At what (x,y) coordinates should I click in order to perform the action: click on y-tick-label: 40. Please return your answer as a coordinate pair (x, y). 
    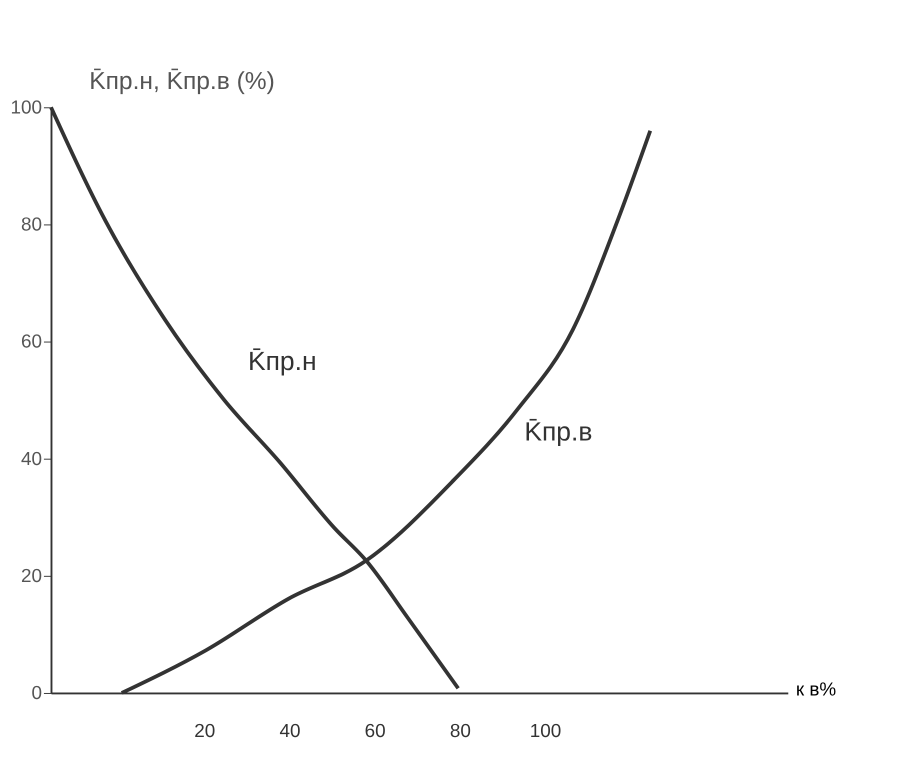
    Looking at the image, I should click on (31, 459).